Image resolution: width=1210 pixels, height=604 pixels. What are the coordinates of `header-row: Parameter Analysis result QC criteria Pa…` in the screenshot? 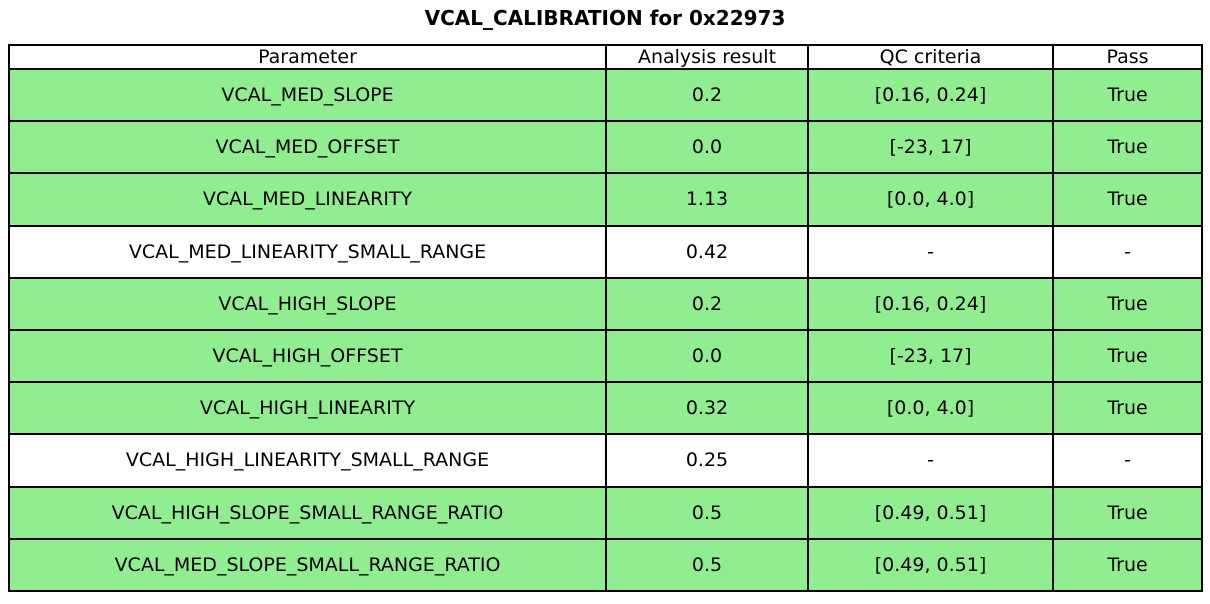 It's located at (605, 57).